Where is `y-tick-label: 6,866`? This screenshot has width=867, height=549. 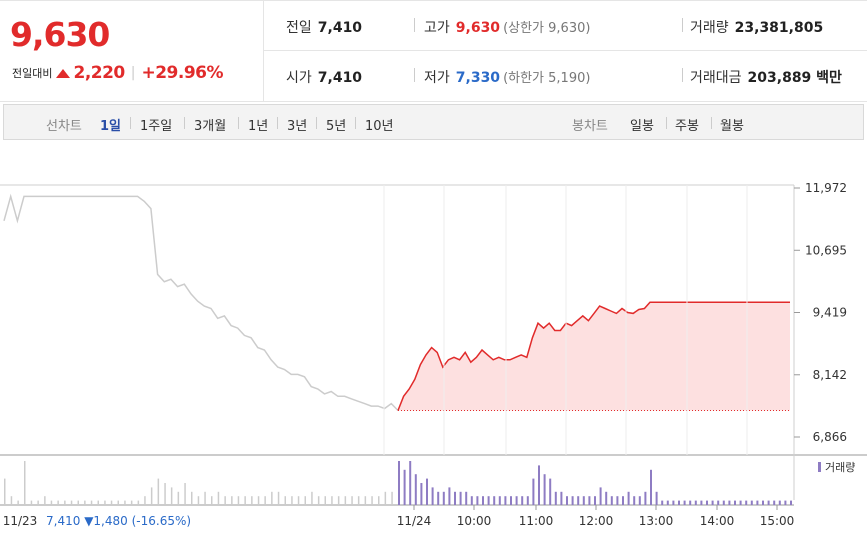
y-tick-label: 6,866 is located at coordinates (830, 437).